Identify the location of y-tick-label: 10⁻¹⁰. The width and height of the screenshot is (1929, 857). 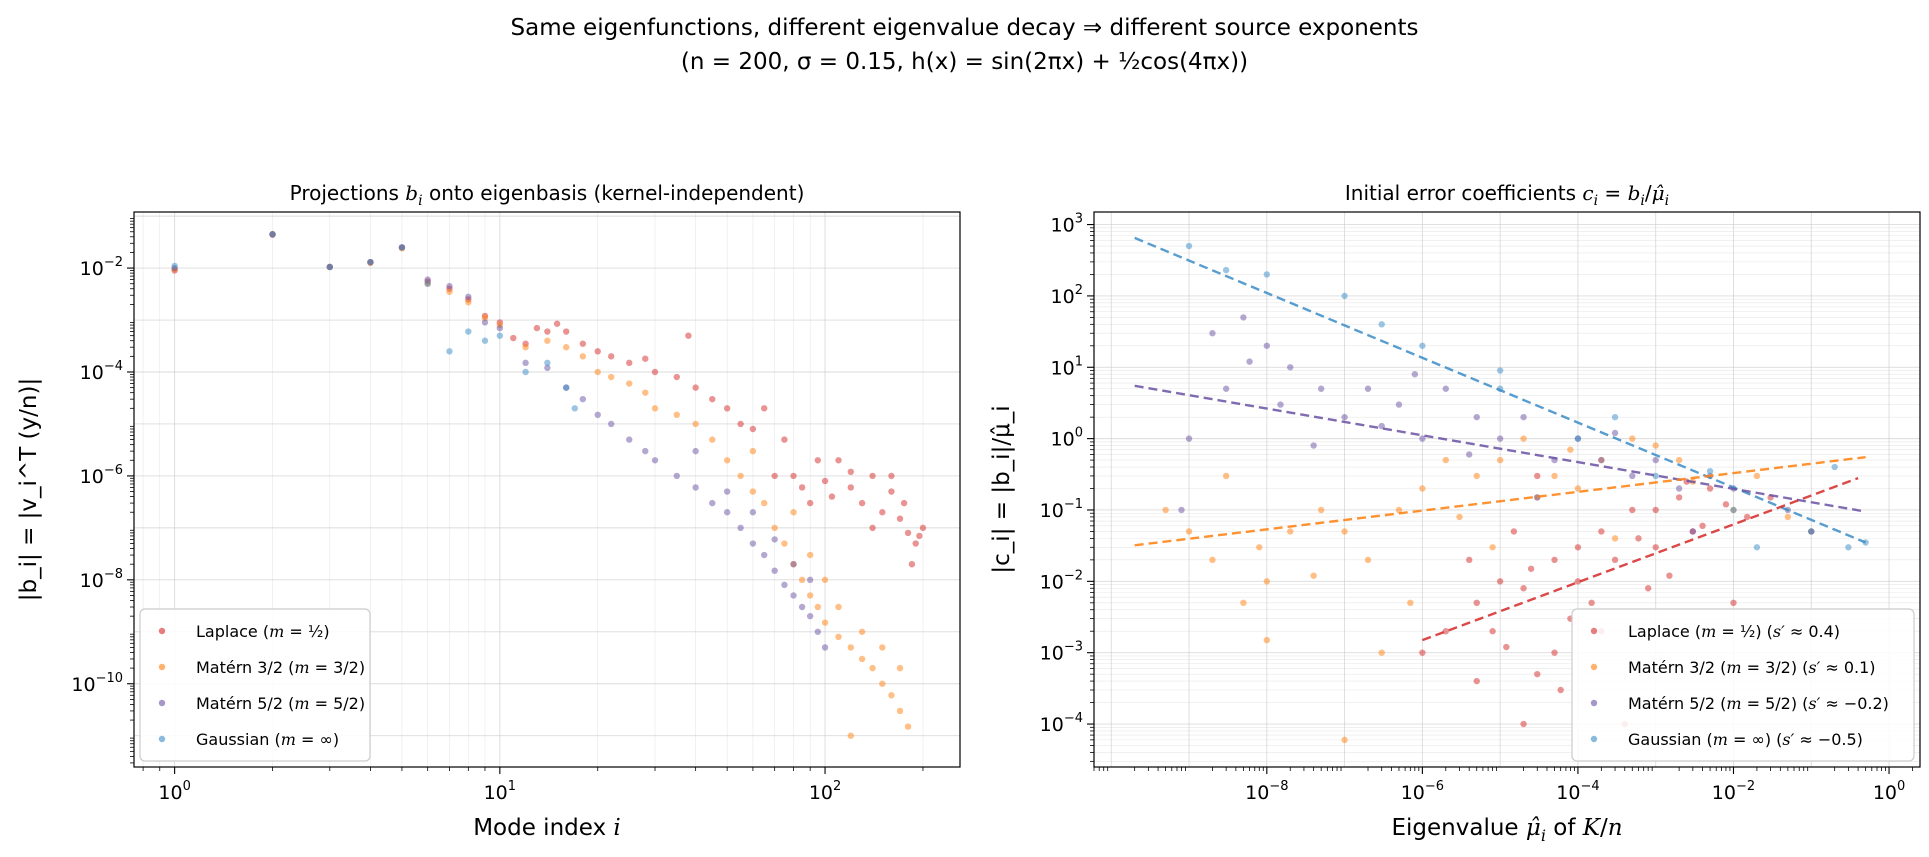
(97, 683).